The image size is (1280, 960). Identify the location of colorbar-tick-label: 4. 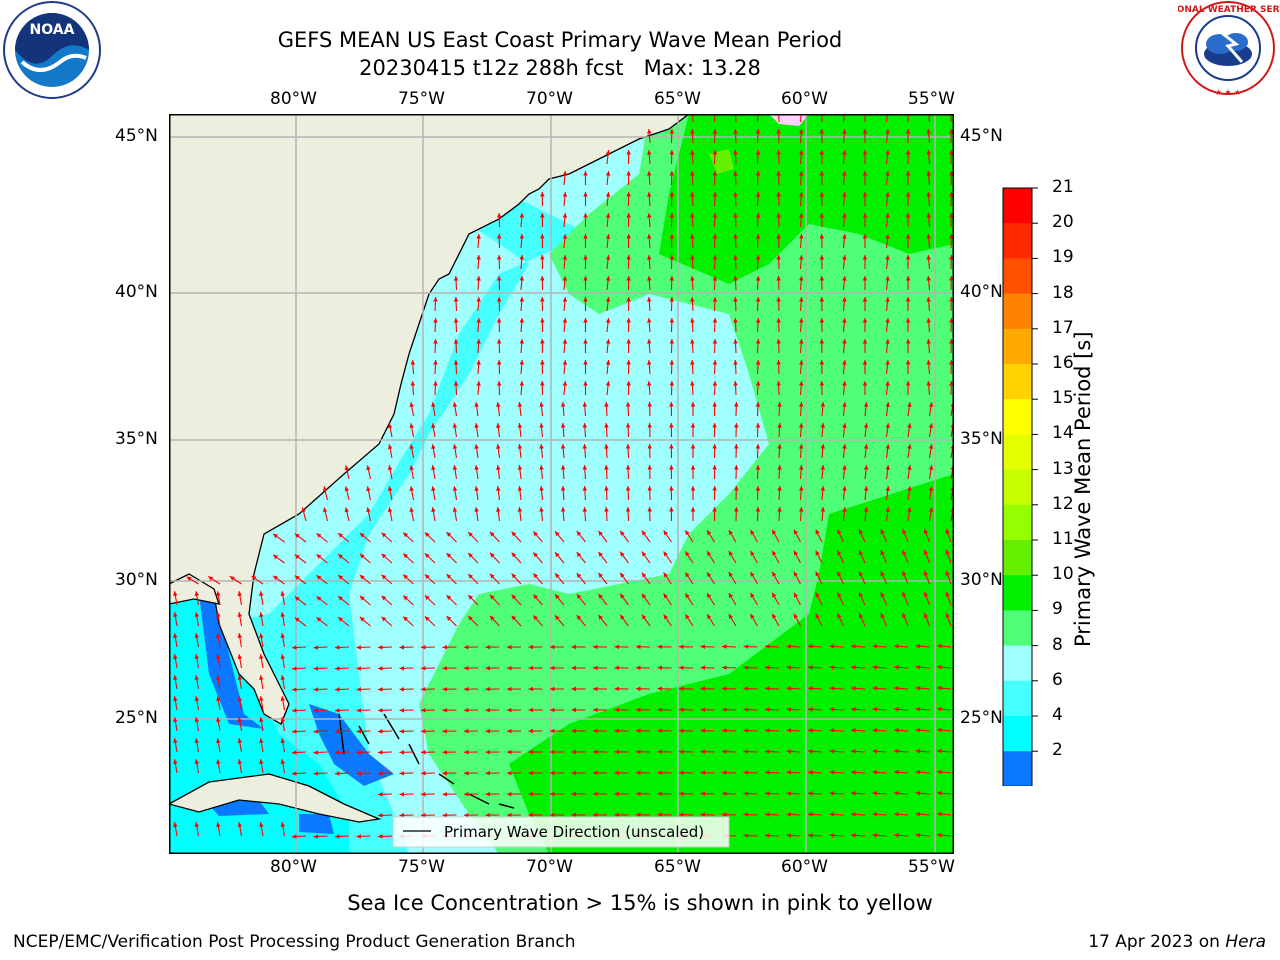
(1057, 715).